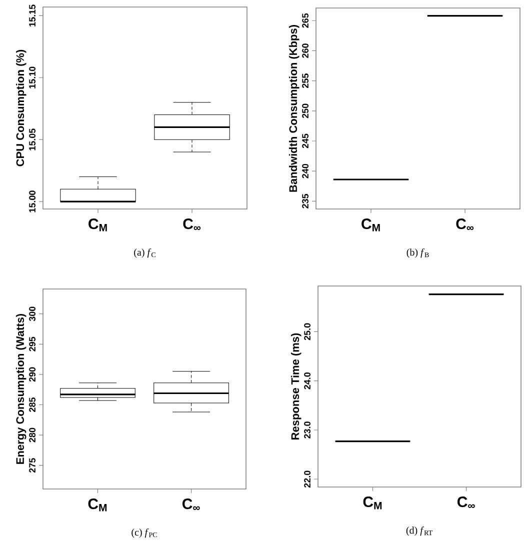 The height and width of the screenshot is (545, 524). Describe the element at coordinates (32, 201) in the screenshot. I see `y-tick-label: 15.00` at that location.